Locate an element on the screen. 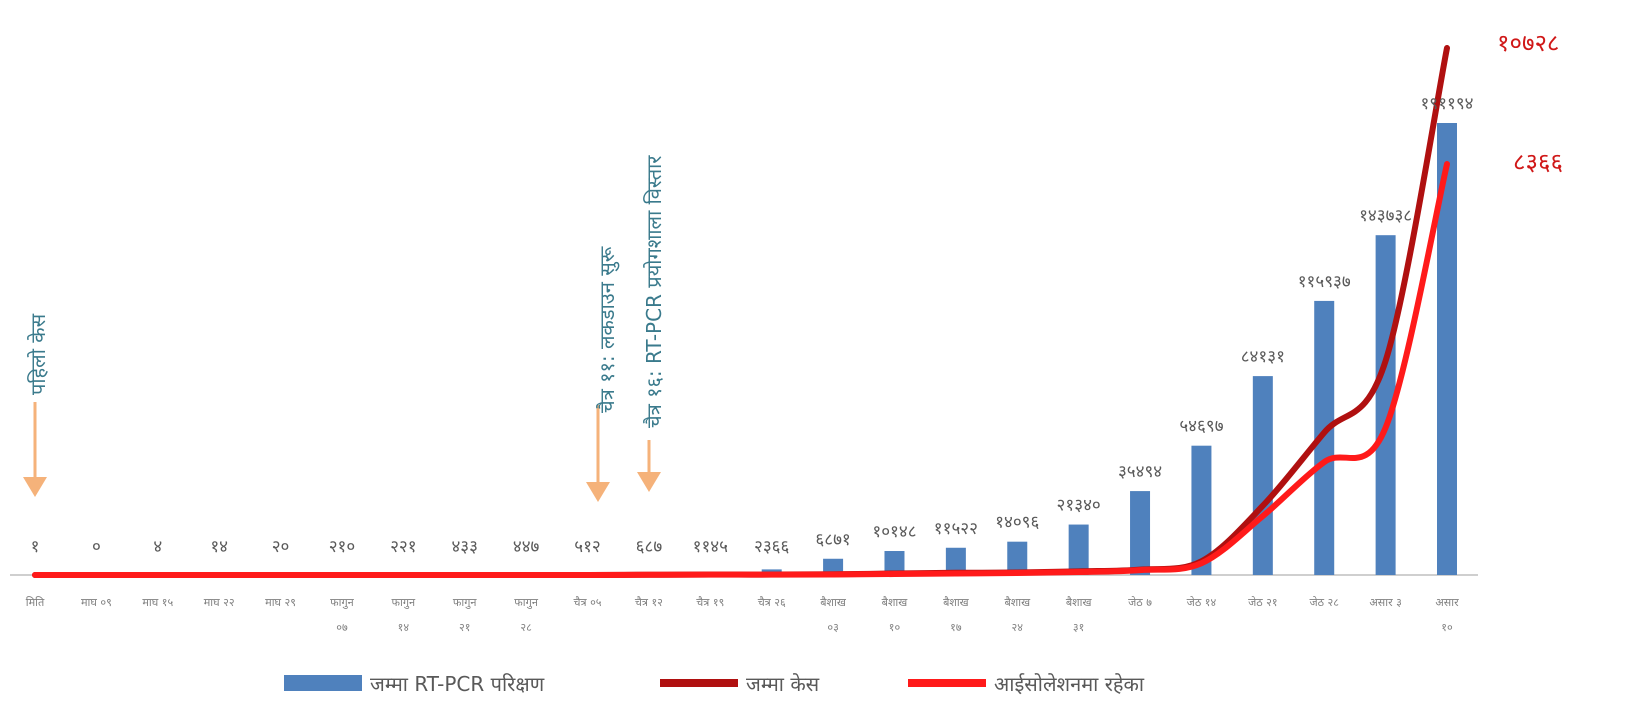  bar-value-label: २० is located at coordinates (281, 547).